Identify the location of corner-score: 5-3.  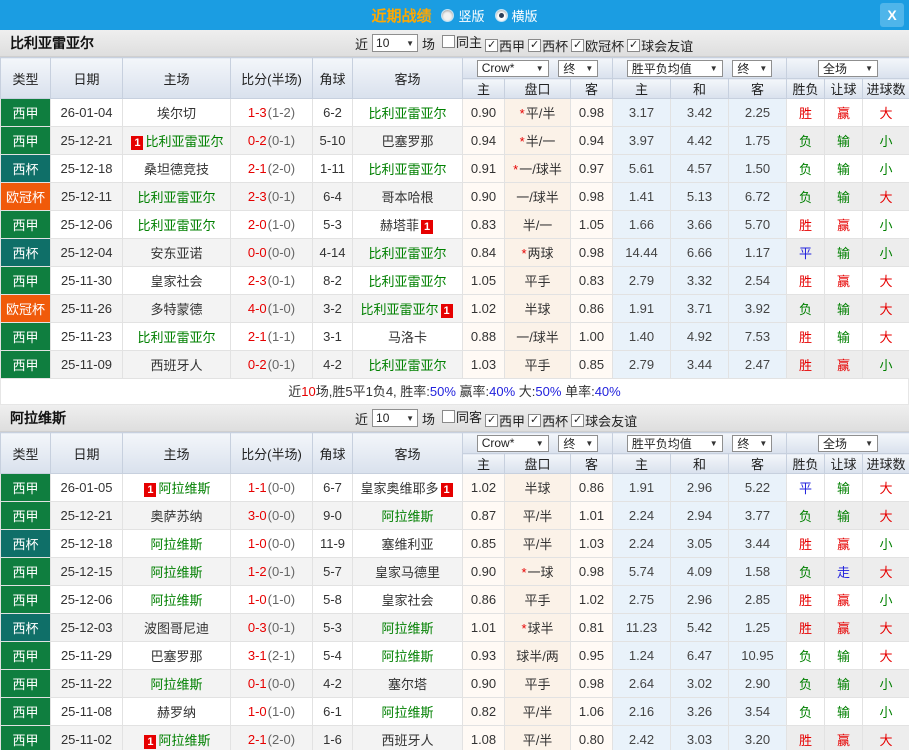
(332, 224).